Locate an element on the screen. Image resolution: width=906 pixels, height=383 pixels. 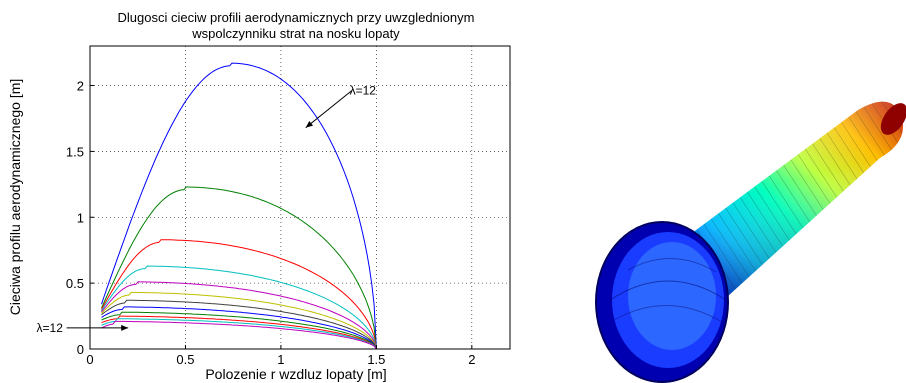
x-tick-label: 0 is located at coordinates (89, 359).